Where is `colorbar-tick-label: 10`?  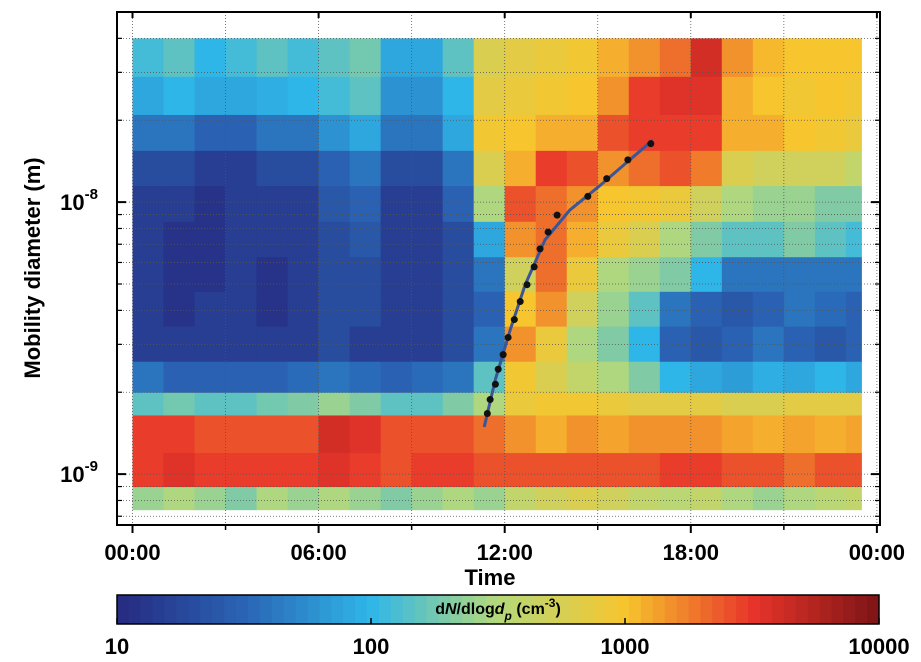 colorbar-tick-label: 10 is located at coordinates (117, 646).